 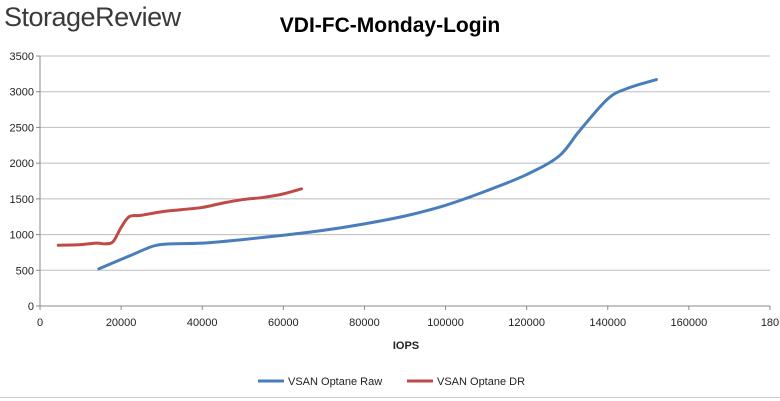 I want to click on y-tick-label: 2500, so click(x=22, y=128).